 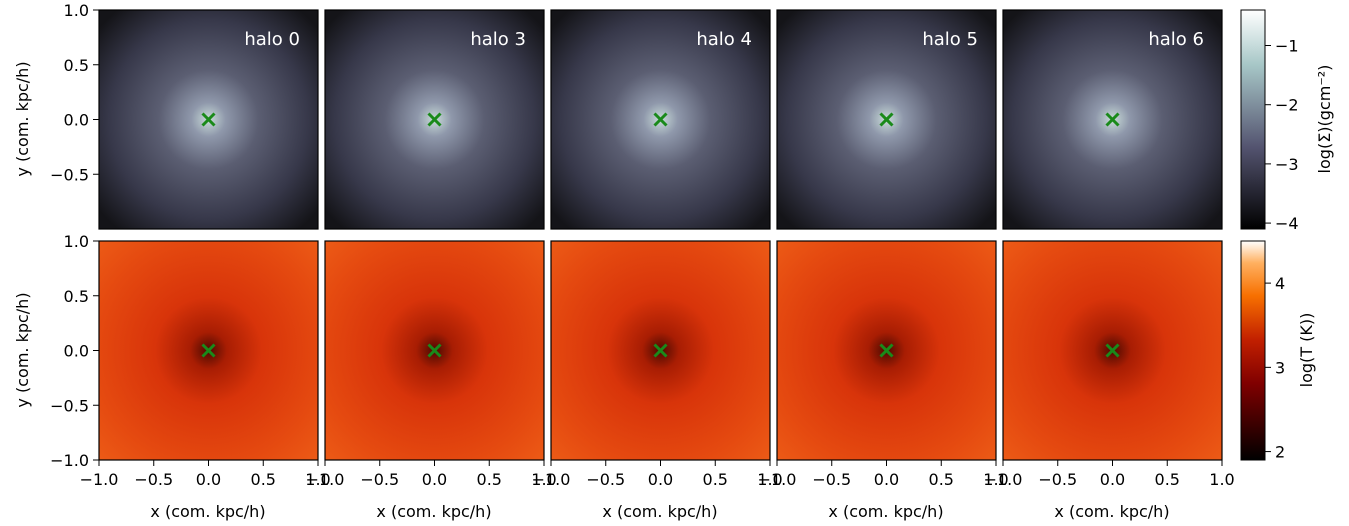 I want to click on temperature-colorbar-label: log(T (K)), so click(x=1306, y=350).